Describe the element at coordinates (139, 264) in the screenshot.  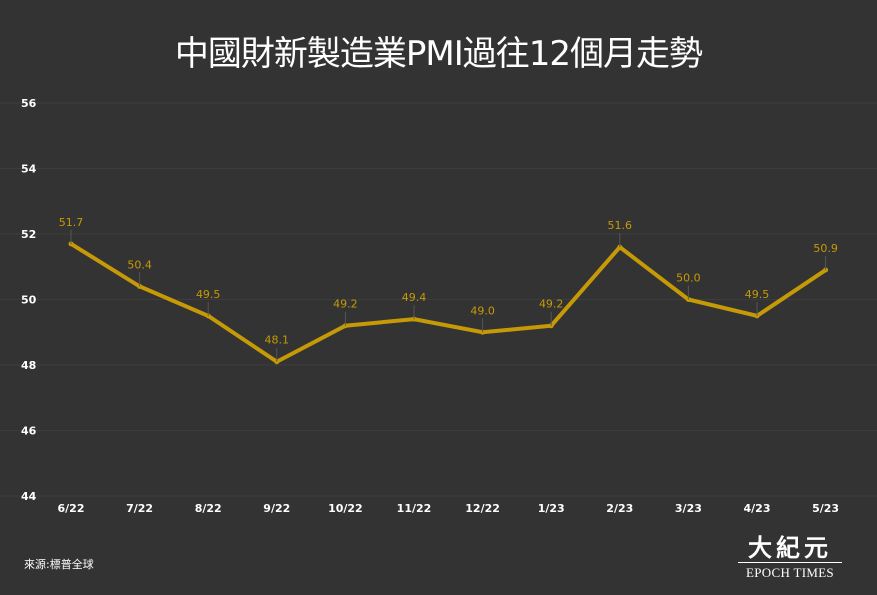
I see `data-label: 50.4` at that location.